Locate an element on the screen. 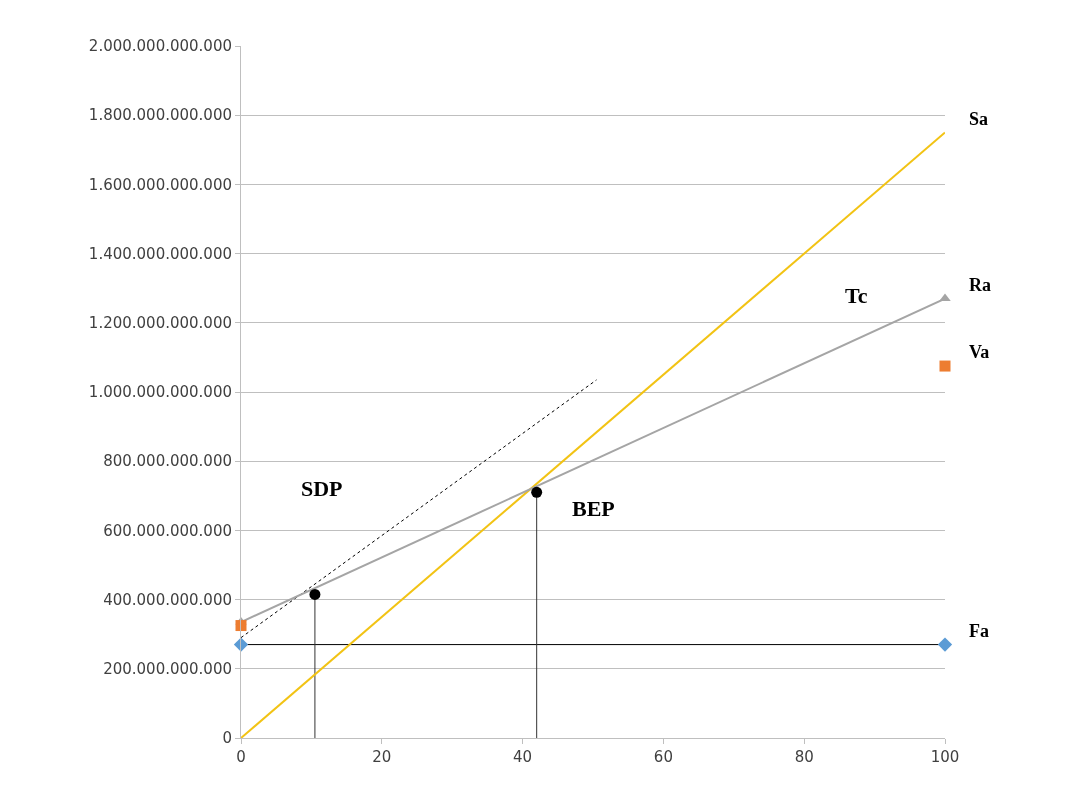 The width and height of the screenshot is (1069, 809). y-tick-label: 1.400.000.000.000 is located at coordinates (160, 253).